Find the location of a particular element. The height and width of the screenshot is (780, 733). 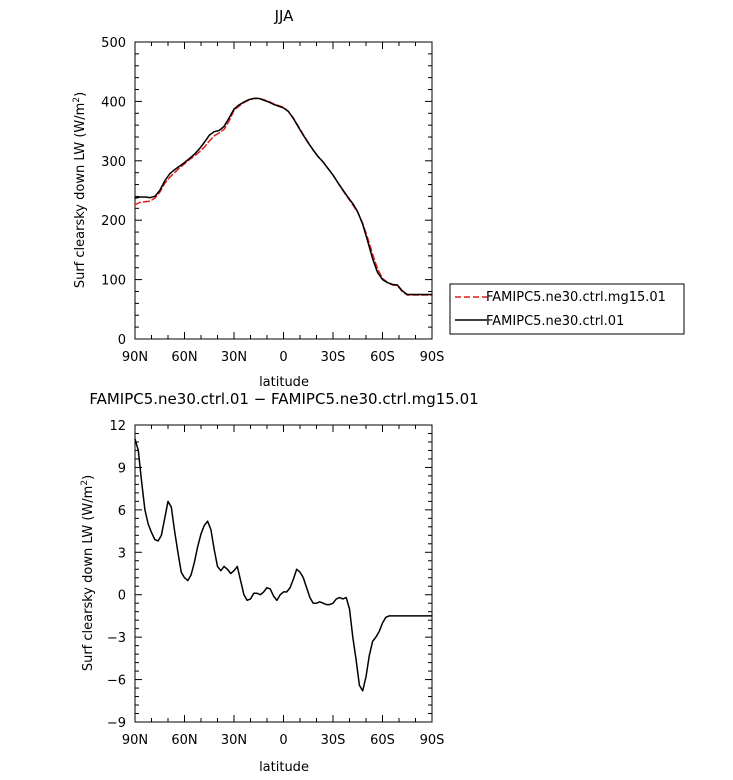

top-y-tick-label: 100 is located at coordinates (113, 281).